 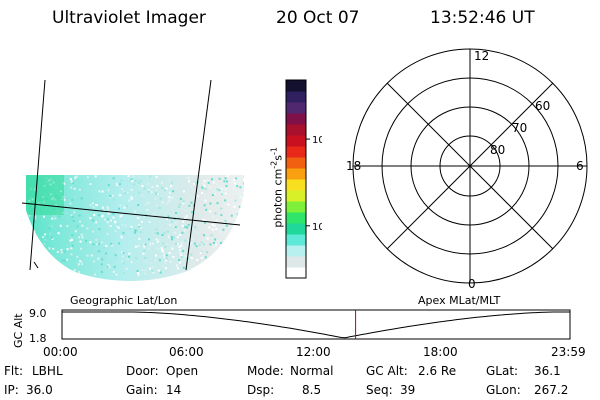 I want to click on mlt-label-bottom: 0, so click(x=472, y=284).